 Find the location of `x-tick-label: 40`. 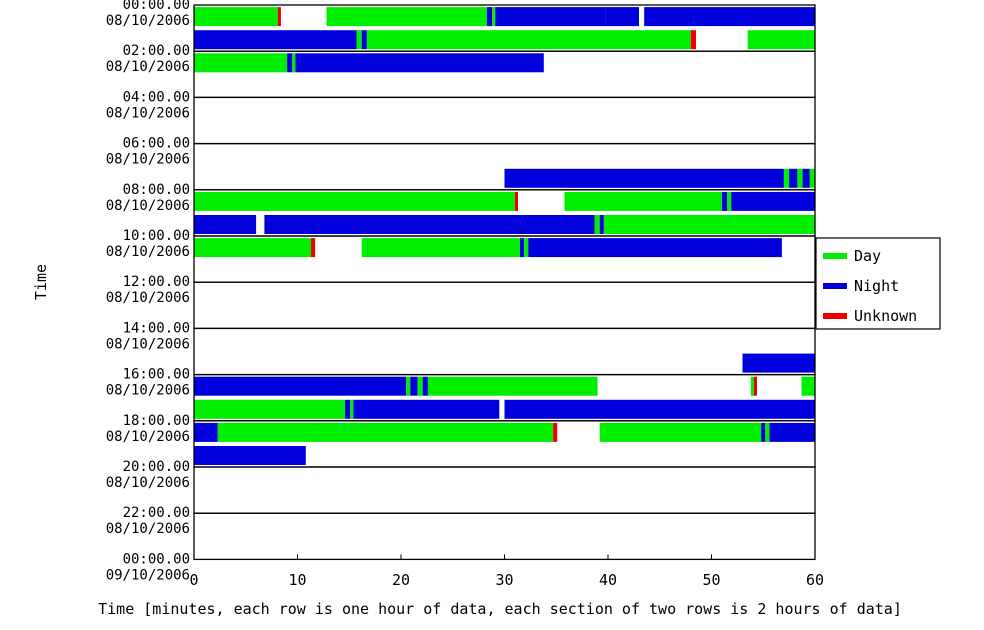

x-tick-label: 40 is located at coordinates (608, 580).